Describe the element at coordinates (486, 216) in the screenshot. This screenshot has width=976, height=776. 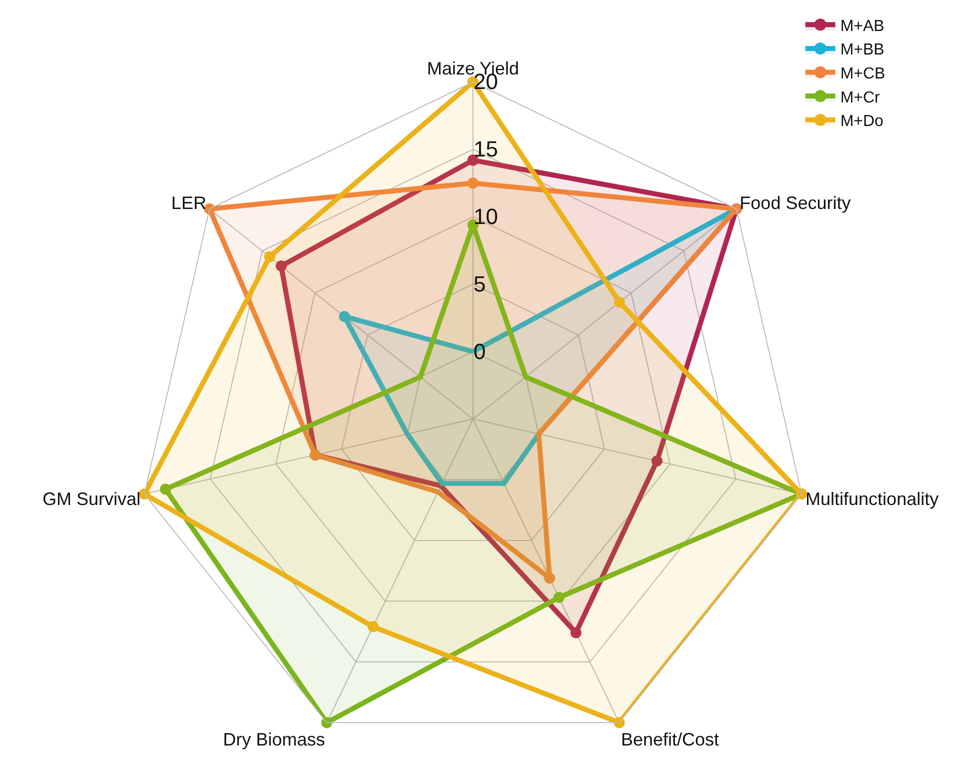
I see `y-tick-label: 10` at that location.